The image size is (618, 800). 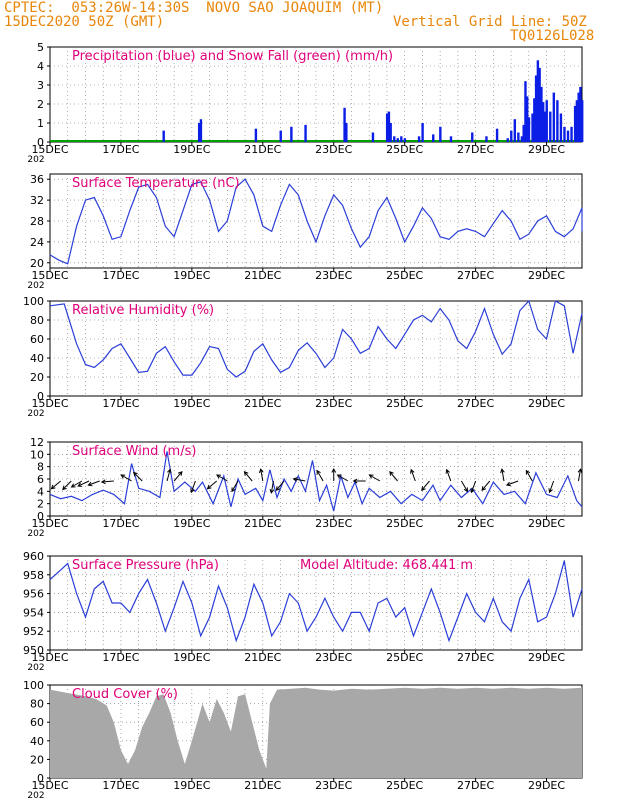 I want to click on y-tick-label: 12, so click(x=37, y=442).